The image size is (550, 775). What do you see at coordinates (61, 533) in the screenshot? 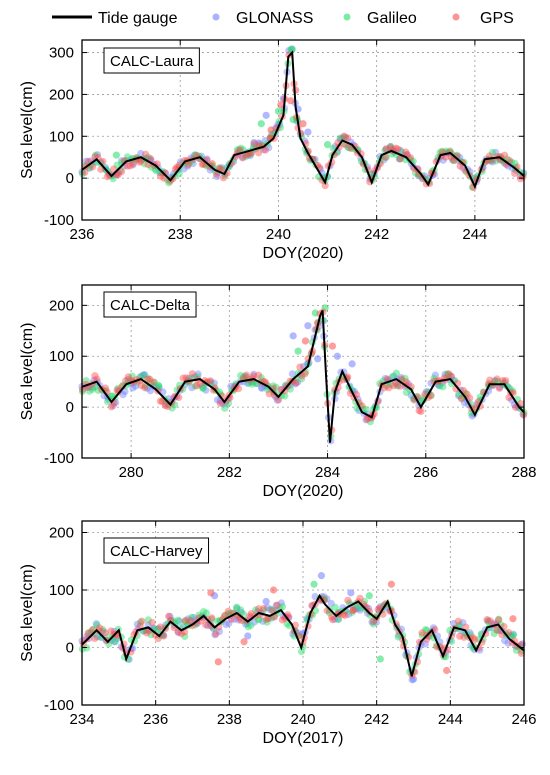
I see `y-tick-label: 200` at bounding box center [61, 533].